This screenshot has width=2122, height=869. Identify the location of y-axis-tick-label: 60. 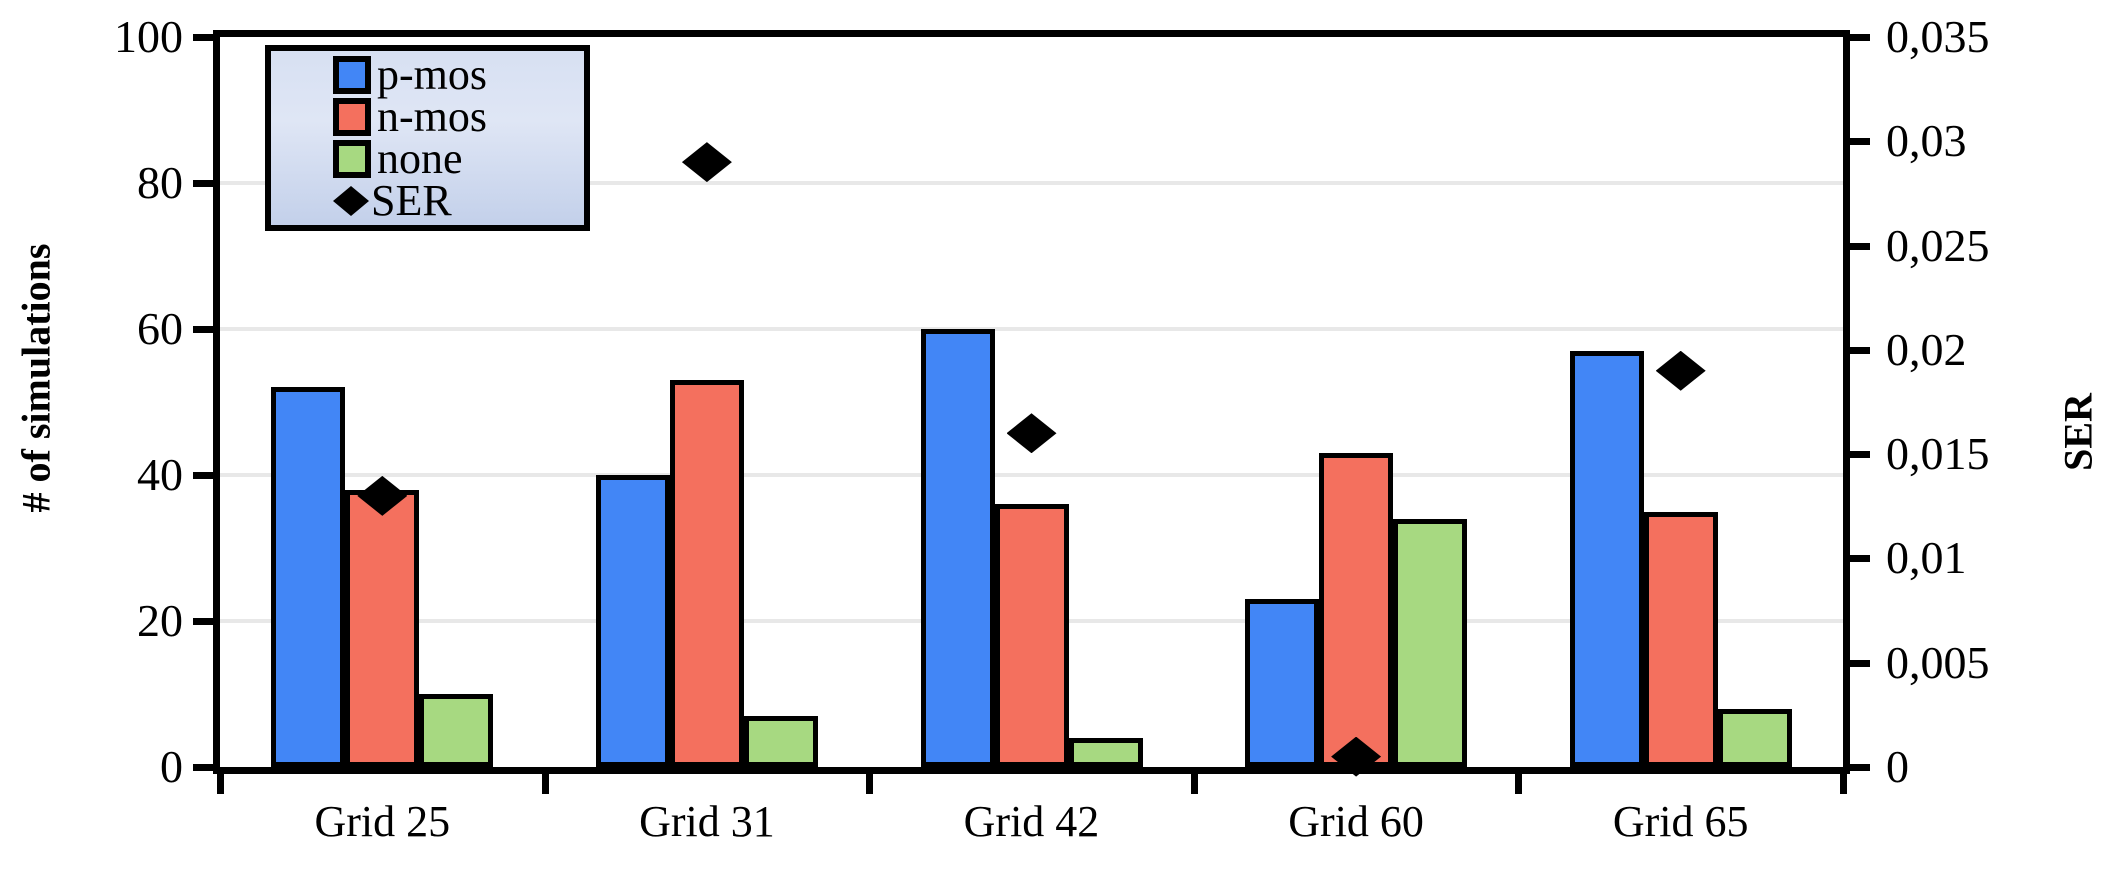
(160, 328).